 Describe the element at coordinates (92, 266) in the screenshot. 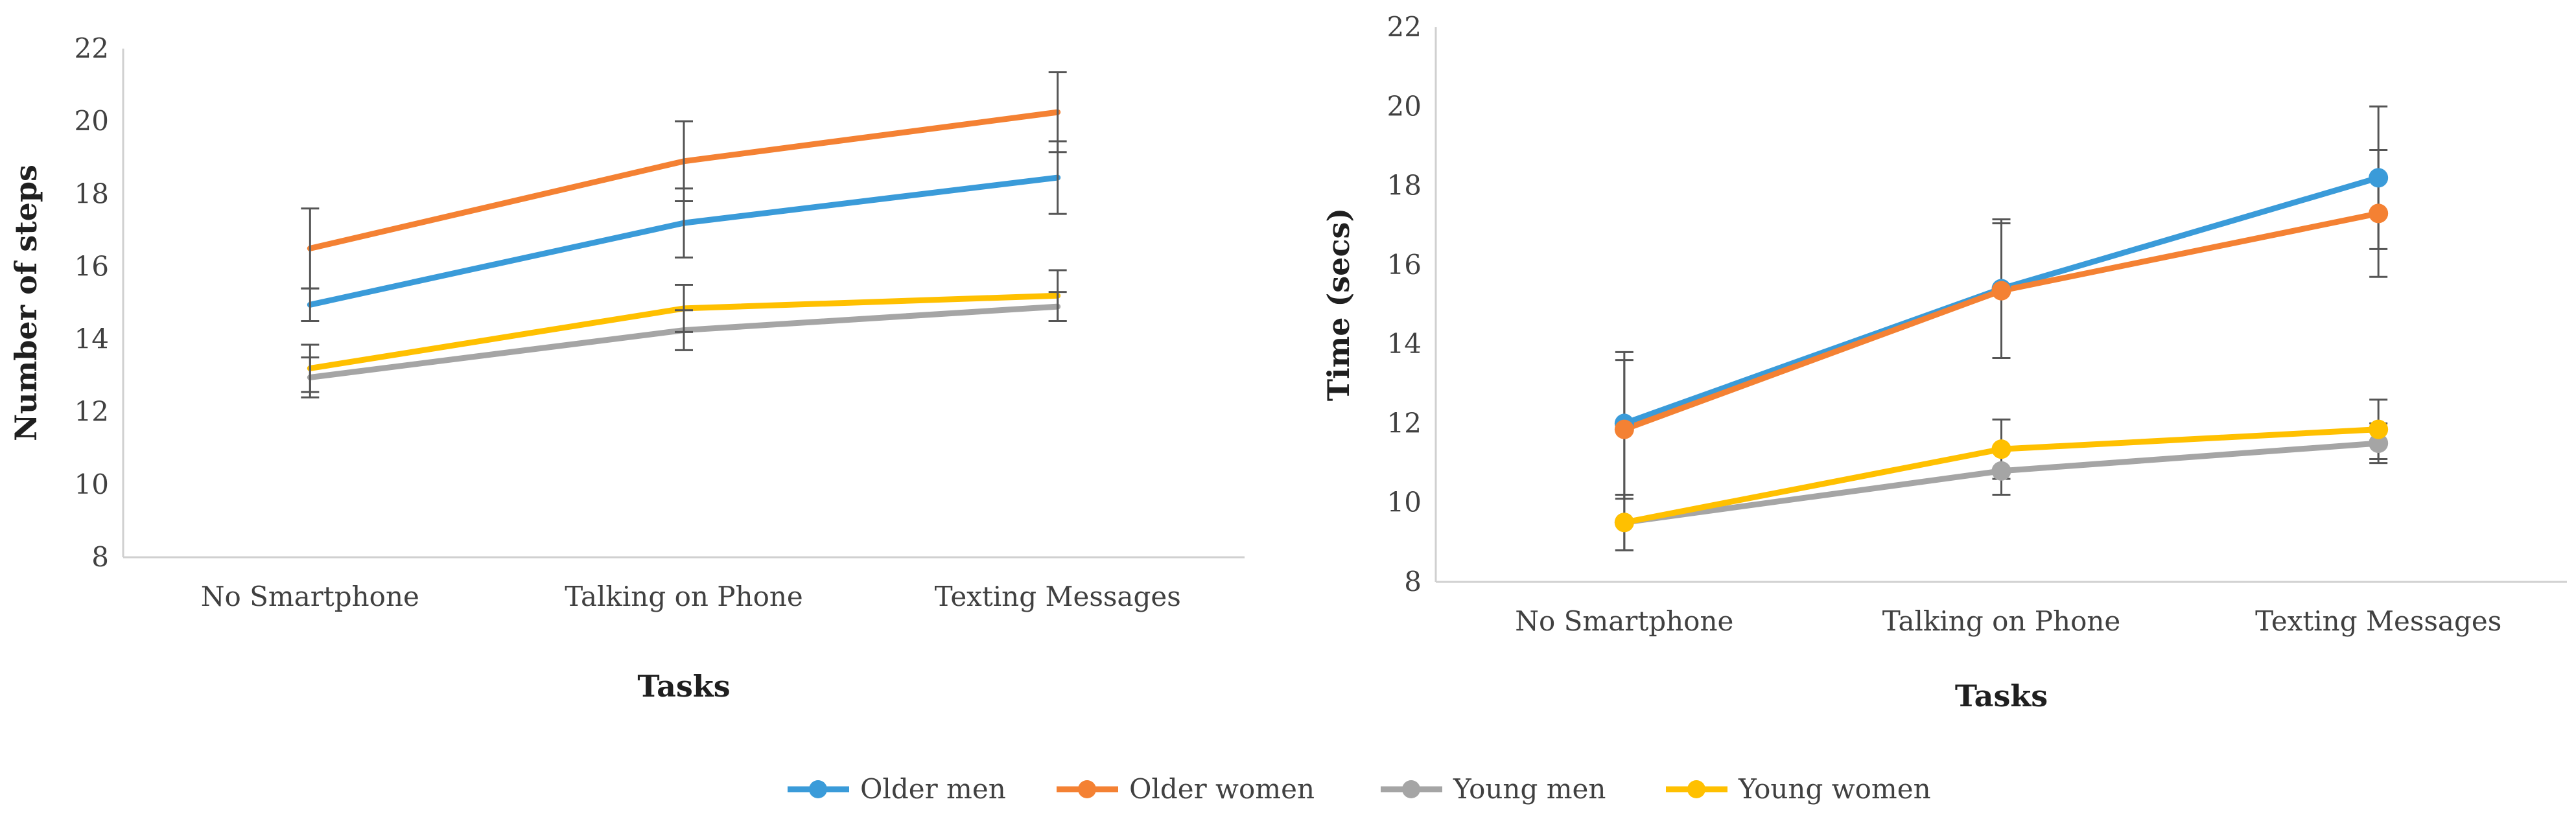

I see `steps-y-tick-label: 16` at that location.